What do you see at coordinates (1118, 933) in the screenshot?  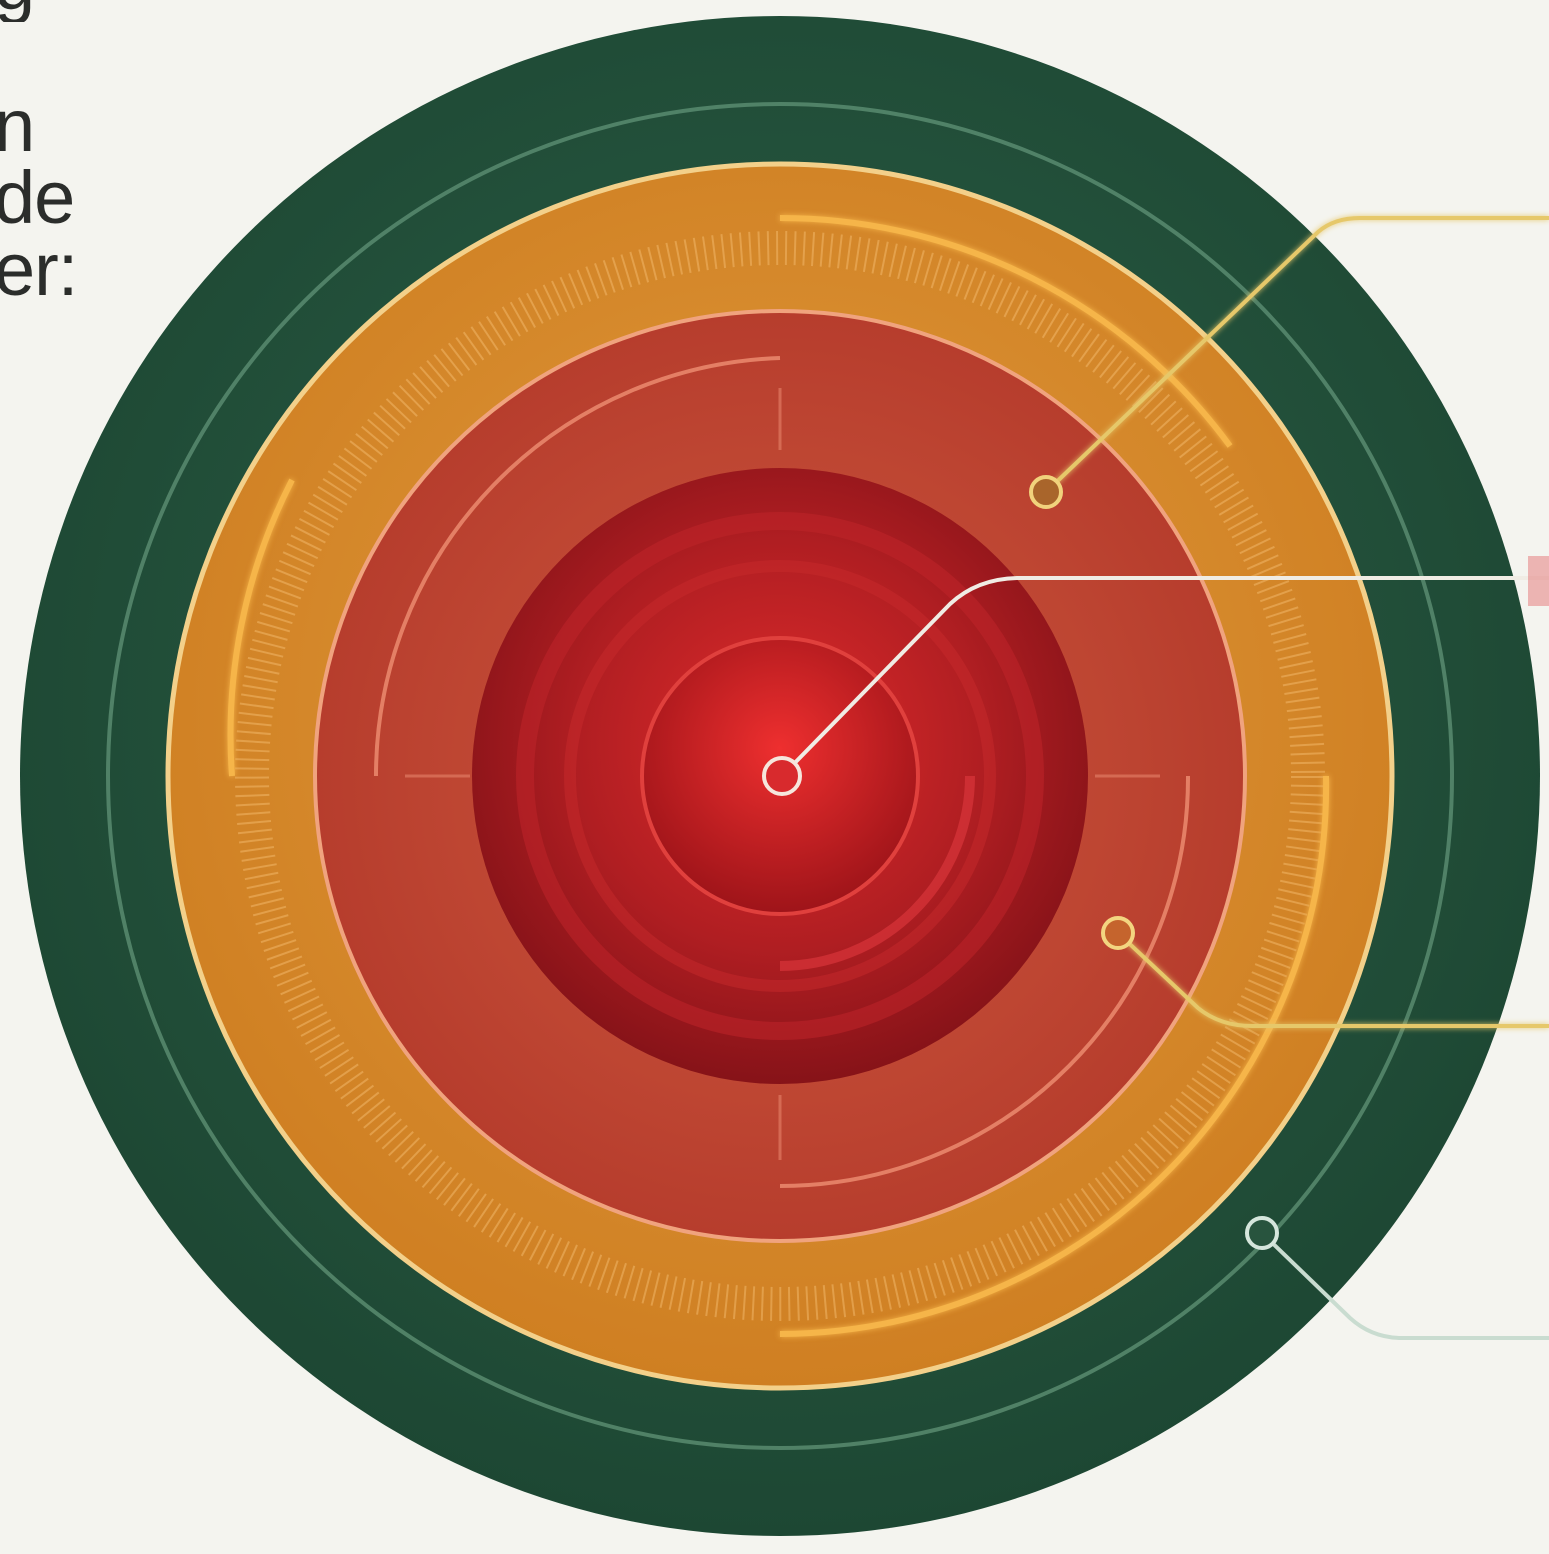 I see `callout-dot-gold-lower` at bounding box center [1118, 933].